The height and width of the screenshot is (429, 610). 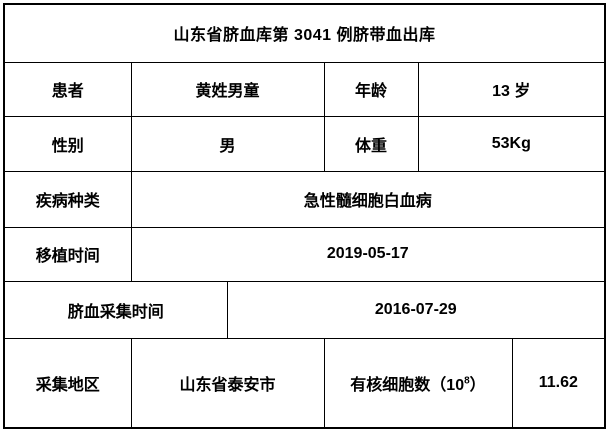 What do you see at coordinates (67, 254) in the screenshot?
I see `transplant-date-label-cell: 移植时间` at bounding box center [67, 254].